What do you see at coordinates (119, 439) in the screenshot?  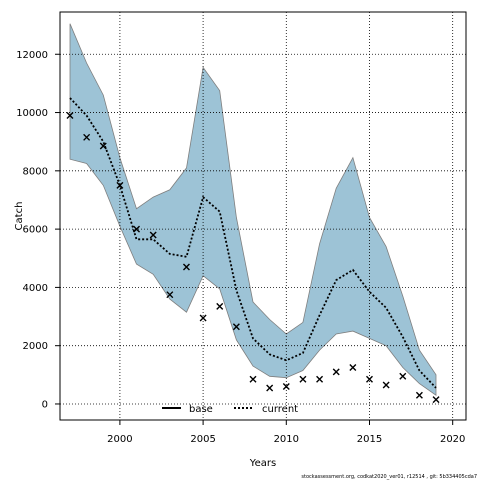 I see `x-tick-label: 2000` at bounding box center [119, 439].